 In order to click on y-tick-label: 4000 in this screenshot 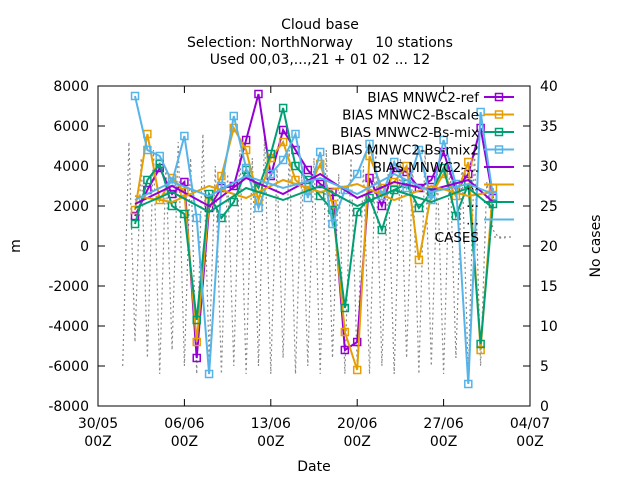, I will do `click(71, 167)`.